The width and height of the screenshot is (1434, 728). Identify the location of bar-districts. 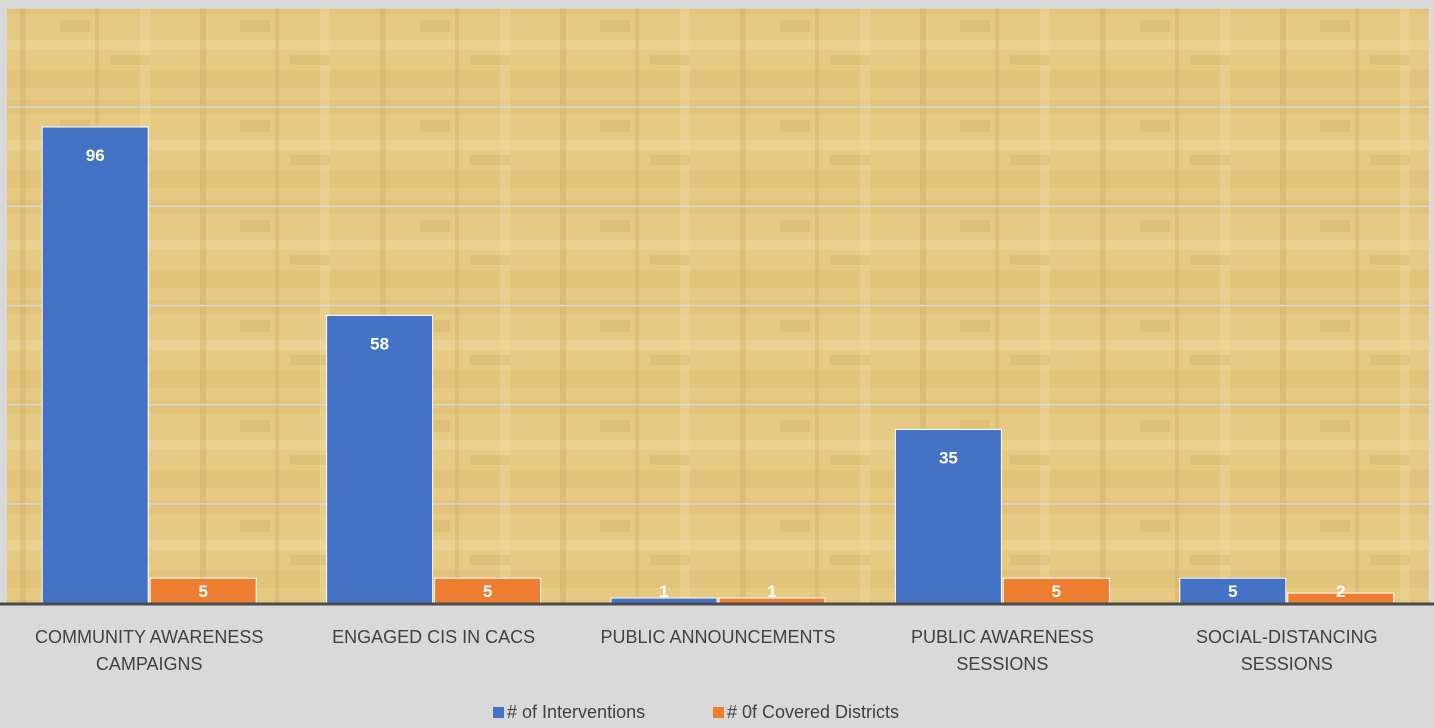
(1056, 590).